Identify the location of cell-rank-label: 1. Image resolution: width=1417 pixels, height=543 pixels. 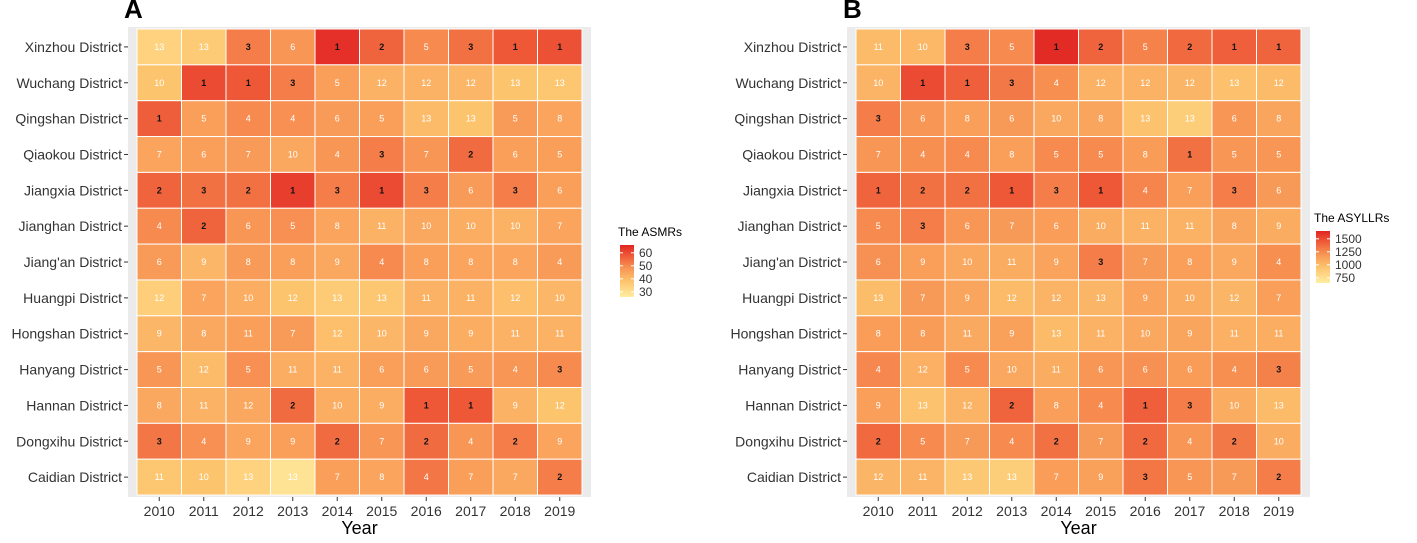
(337, 47).